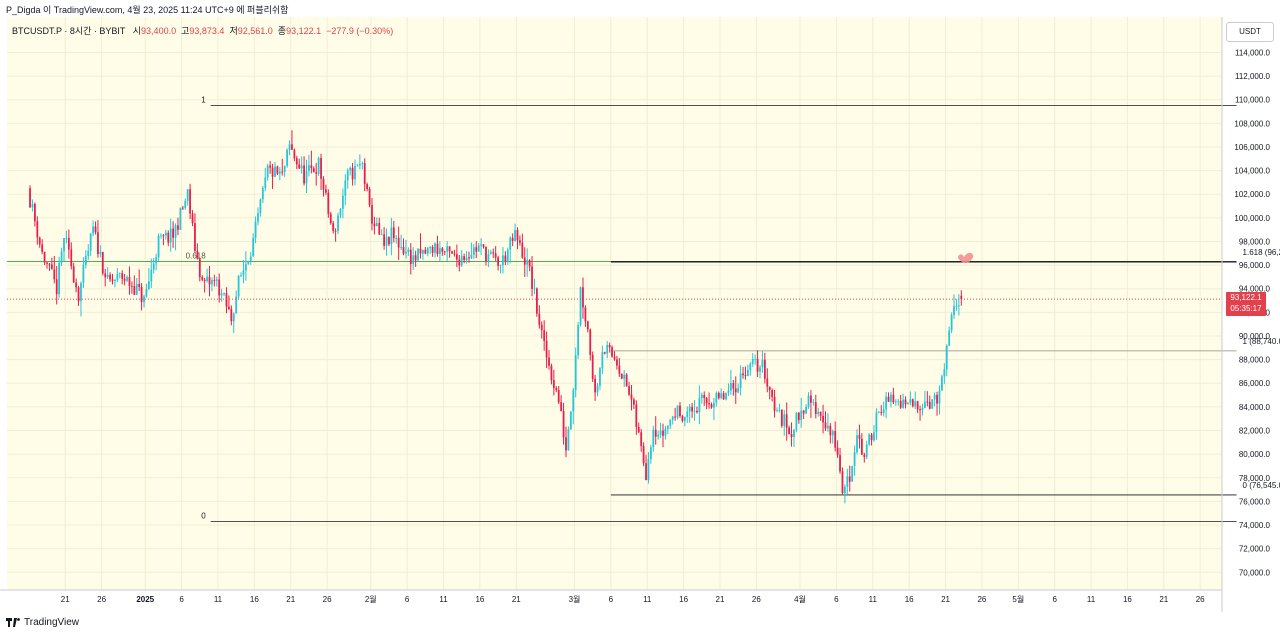  Describe the element at coordinates (1253, 52) in the screenshot. I see `price-tick-label: 114,000.0` at that location.